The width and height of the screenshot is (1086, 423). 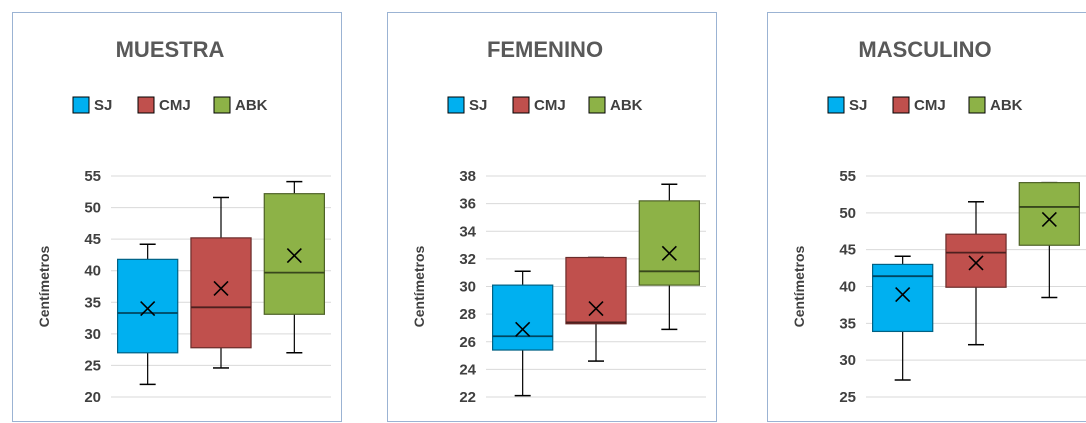 What do you see at coordinates (467, 369) in the screenshot?
I see `y-tick-label: 24` at bounding box center [467, 369].